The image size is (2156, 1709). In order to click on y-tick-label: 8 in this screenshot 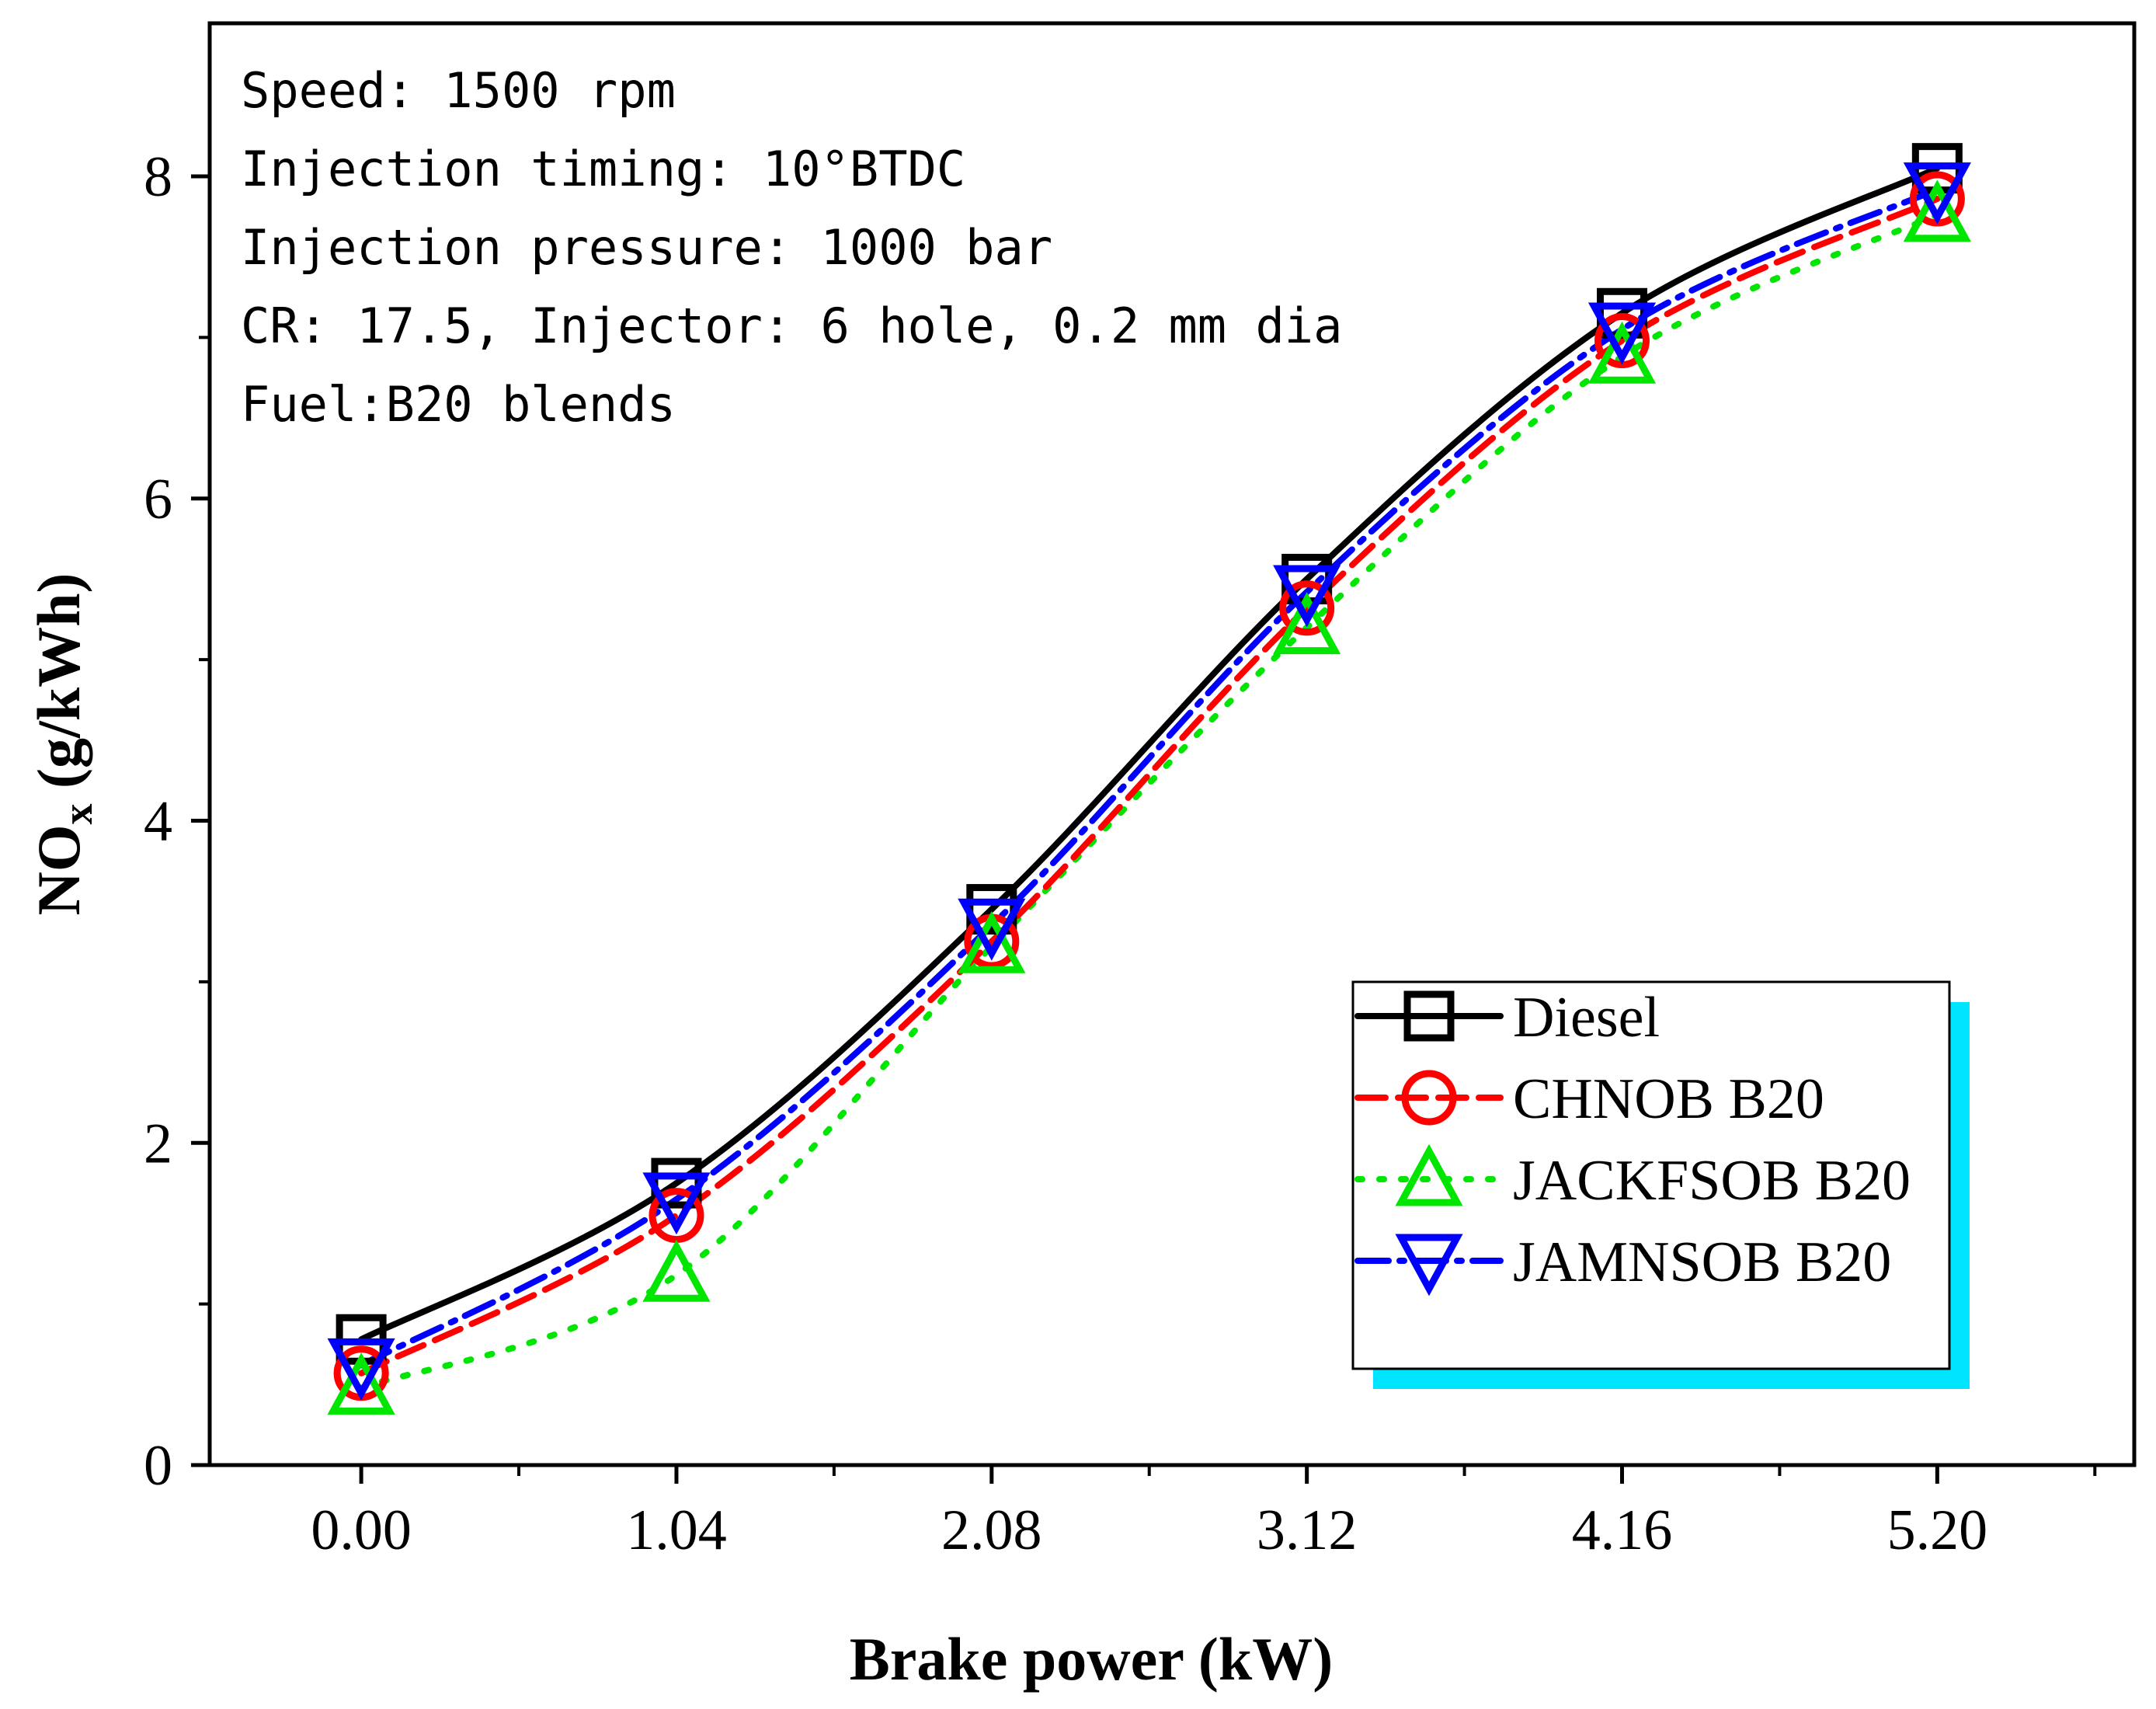, I will do `click(158, 177)`.